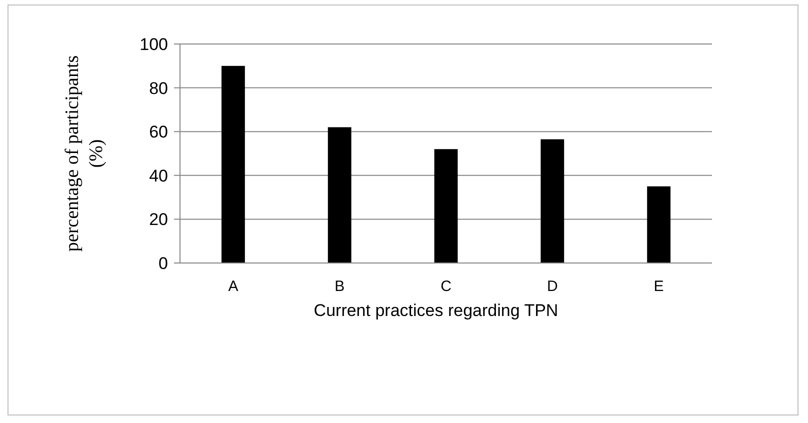  I want to click on x-tick-label: C, so click(446, 286).